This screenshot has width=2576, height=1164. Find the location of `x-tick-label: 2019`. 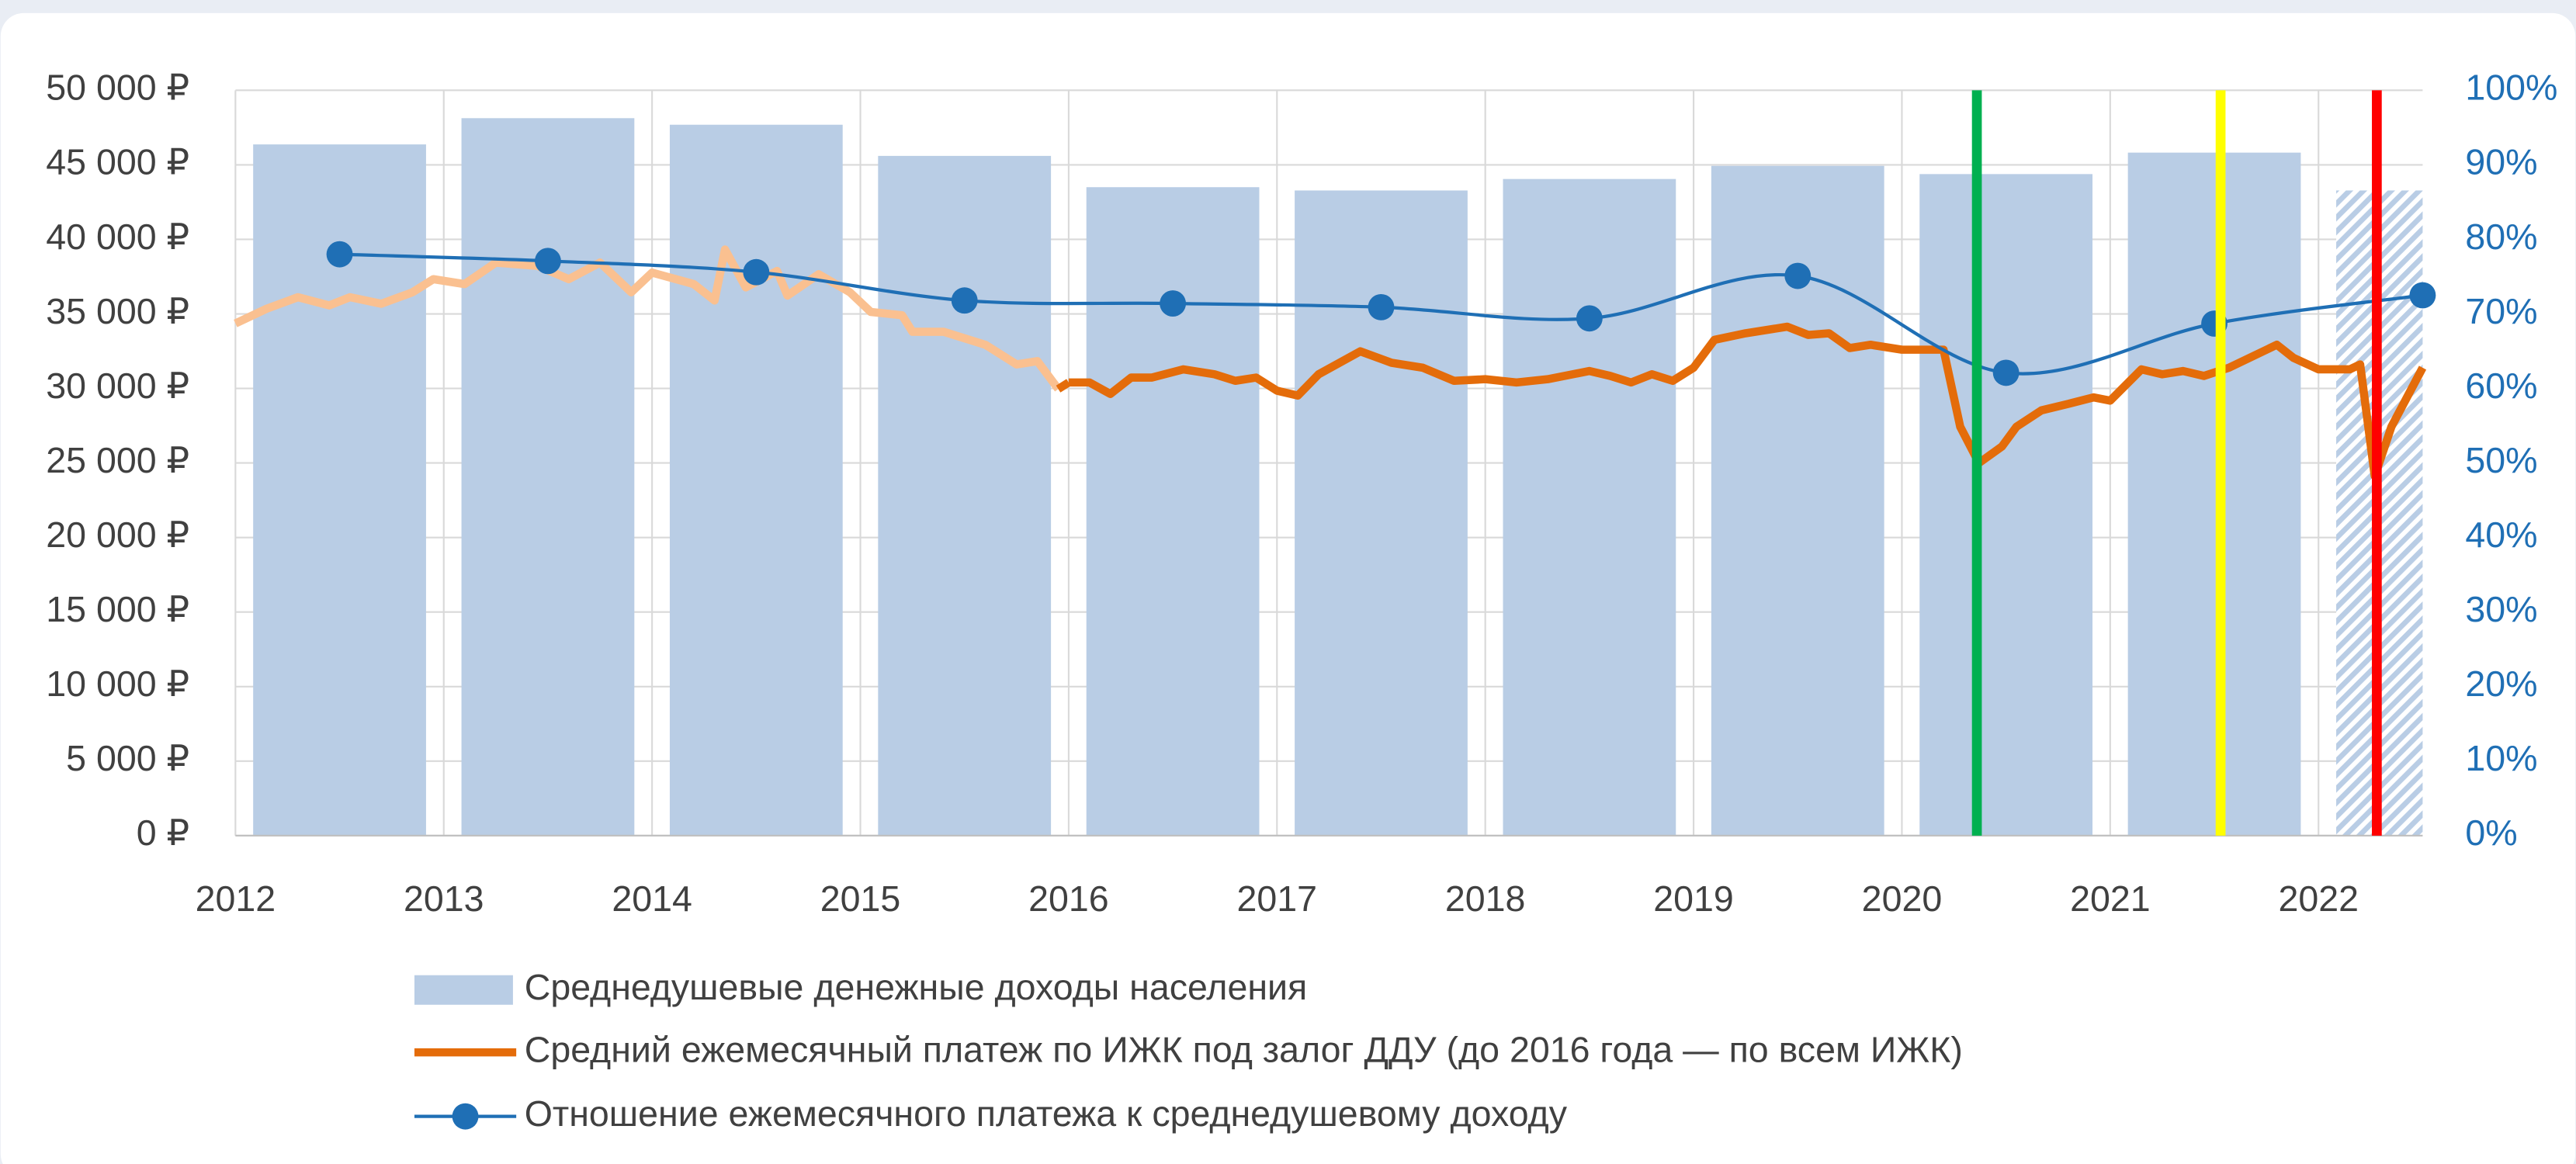

x-tick-label: 2019 is located at coordinates (1693, 898).